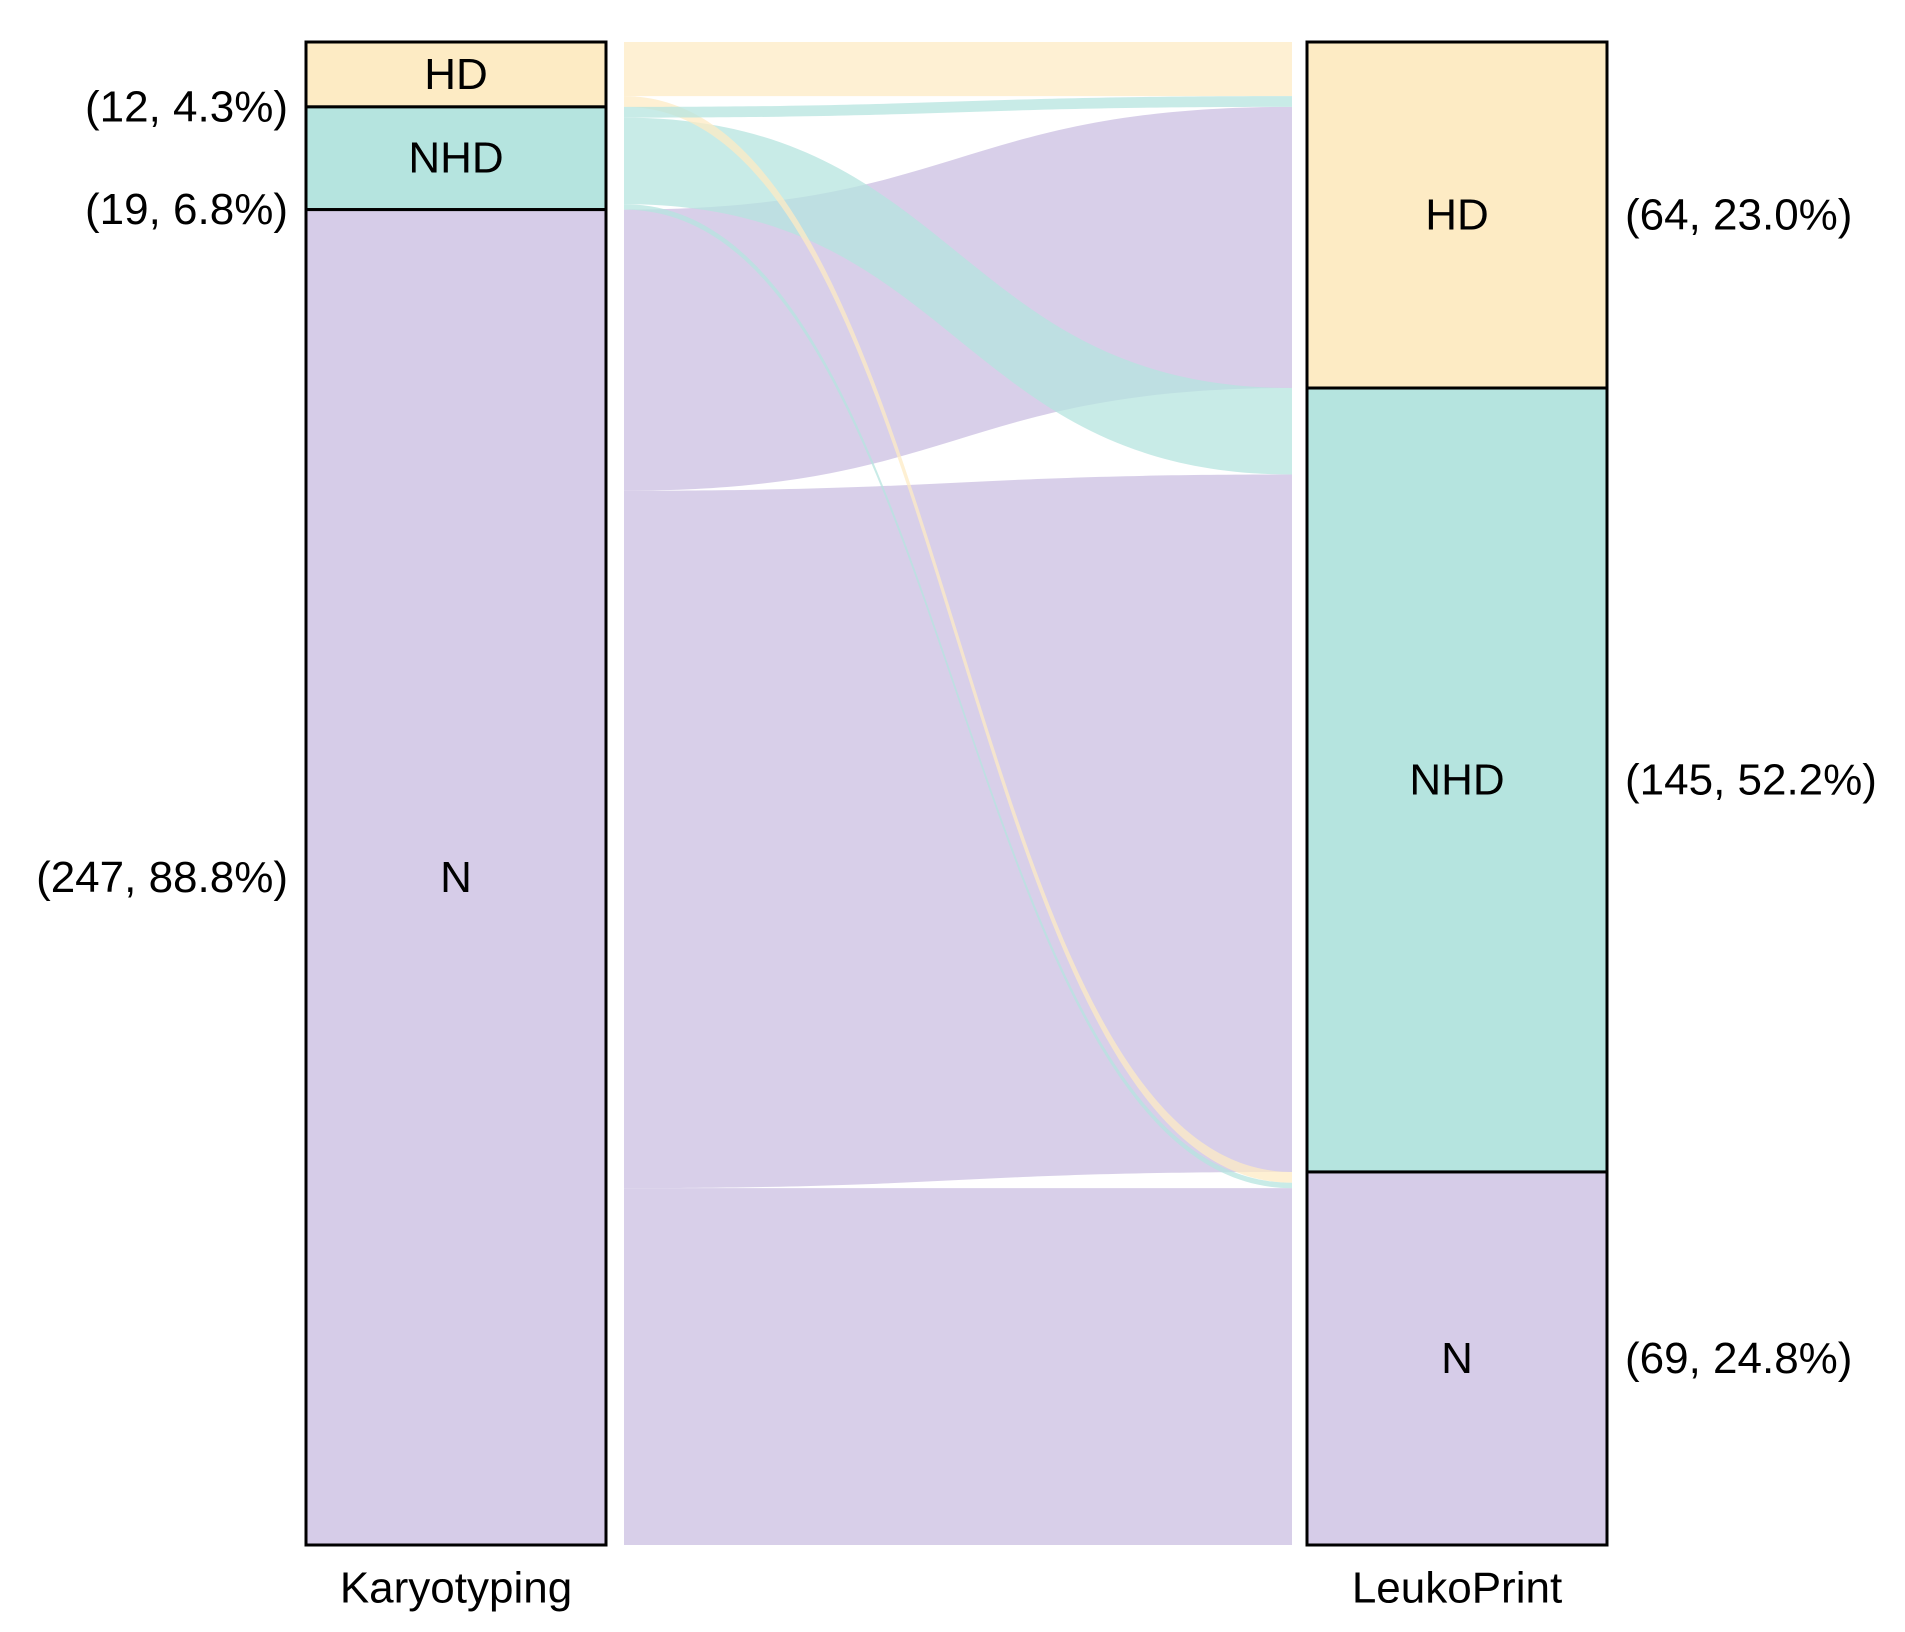 The image size is (1905, 1632). I want to click on karyotyping-node-label-n: N, so click(456, 877).